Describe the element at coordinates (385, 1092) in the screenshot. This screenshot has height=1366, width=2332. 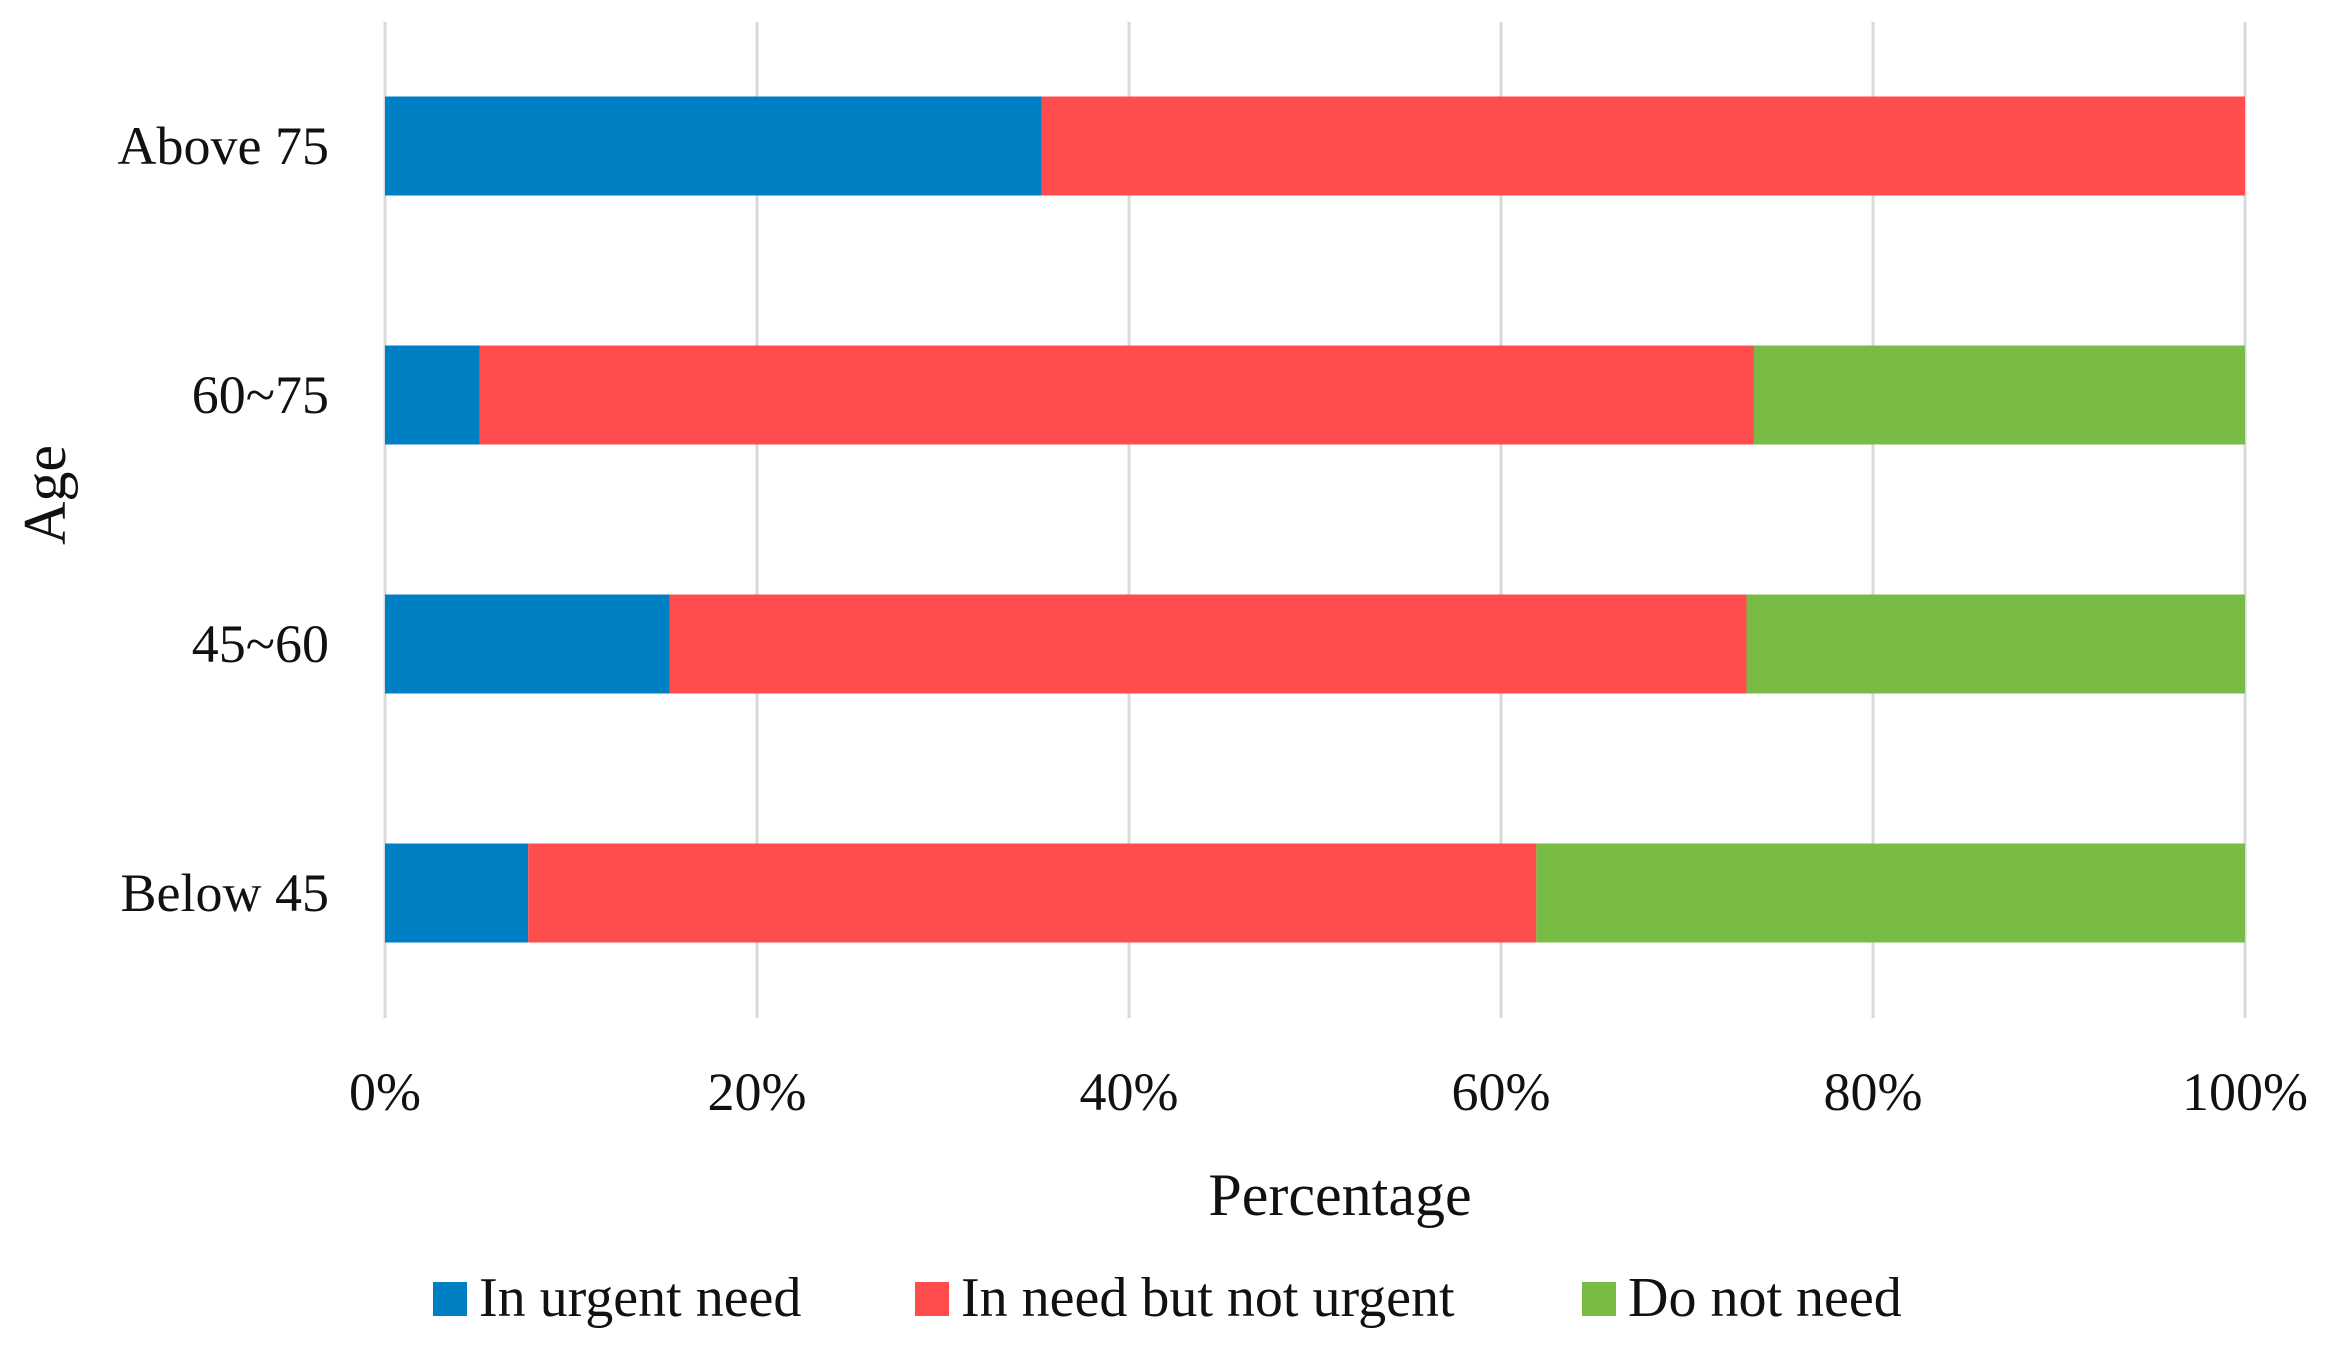
I see `x-tick-label-0: 0%` at that location.